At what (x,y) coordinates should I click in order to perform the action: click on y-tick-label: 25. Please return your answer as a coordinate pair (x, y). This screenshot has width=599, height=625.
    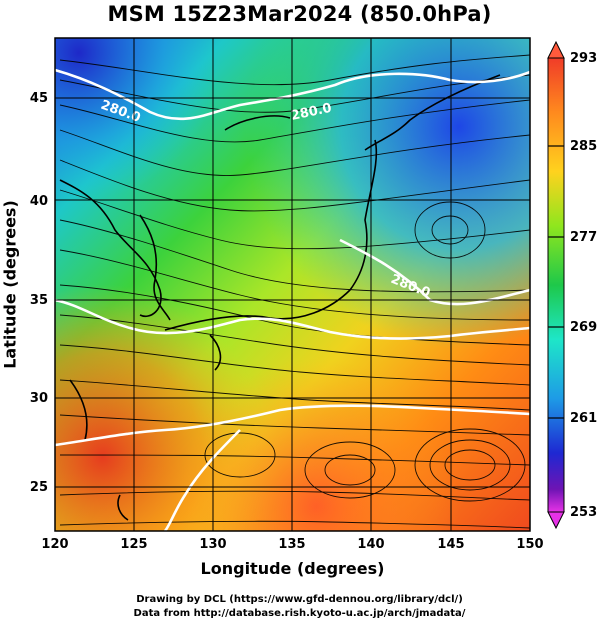
    Looking at the image, I should click on (39, 487).